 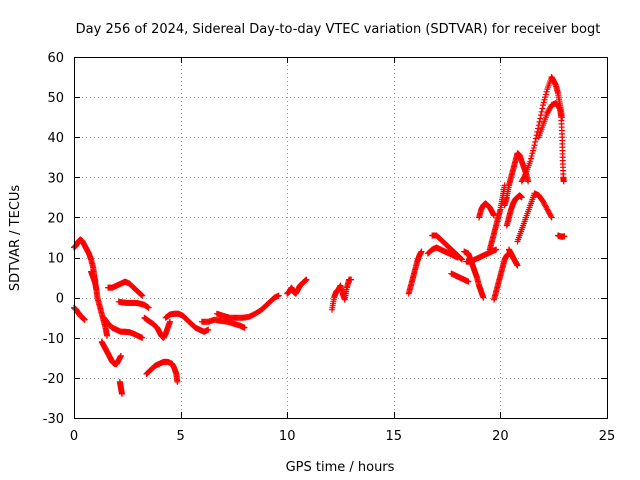 I want to click on y-tick-label: -10, so click(x=53, y=339).